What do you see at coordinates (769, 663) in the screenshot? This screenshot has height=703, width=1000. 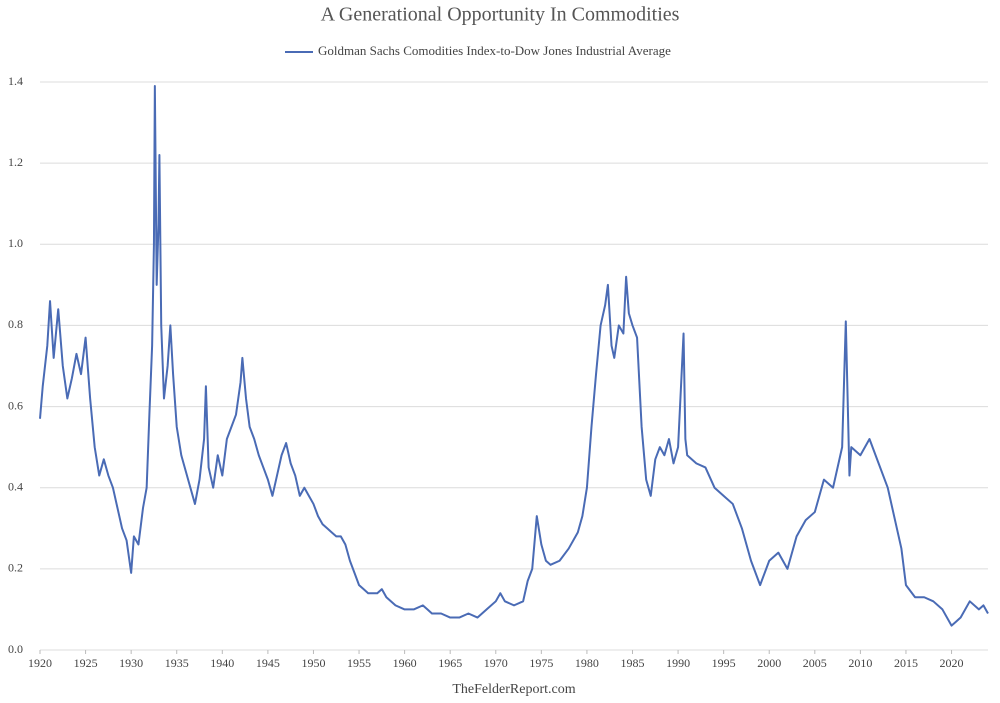 I see `x-tick-label: 2000` at bounding box center [769, 663].